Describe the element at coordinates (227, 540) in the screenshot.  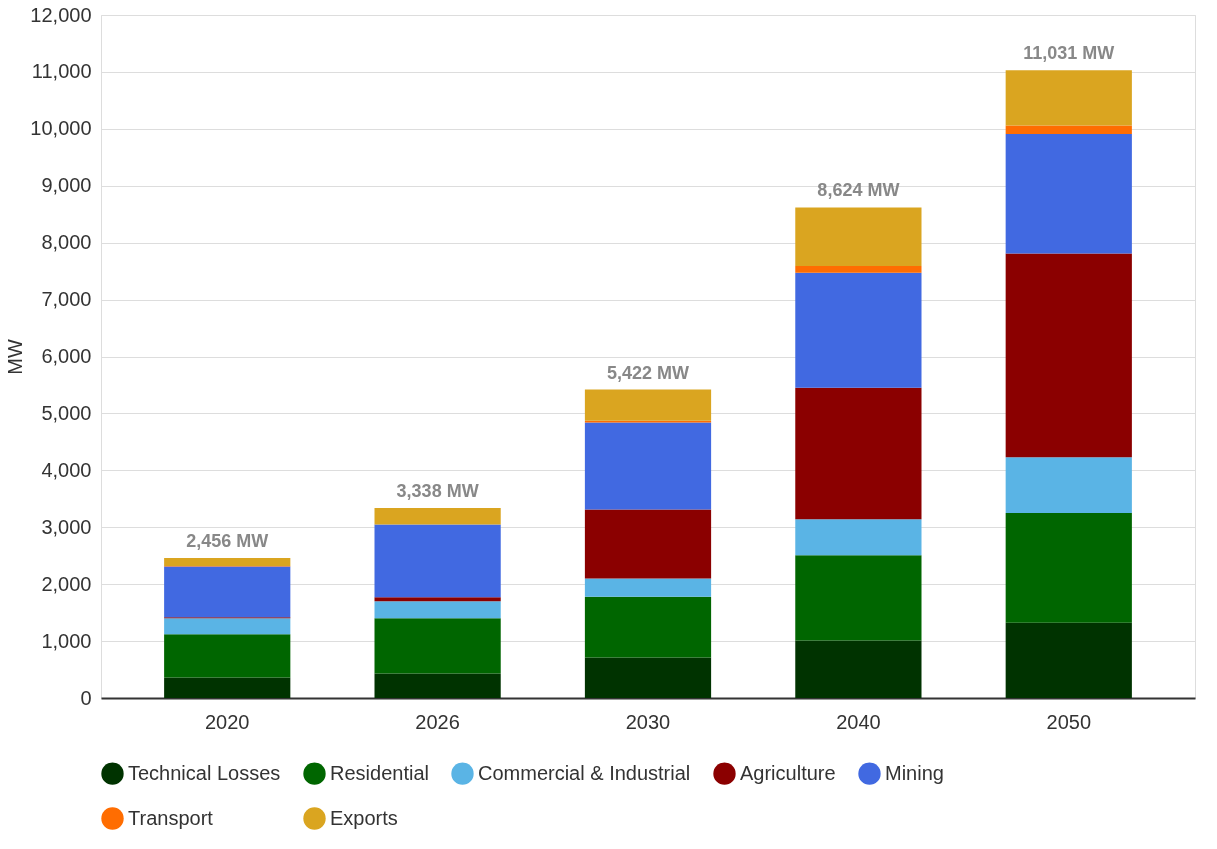
I see `total-label: 2,456 MW` at that location.